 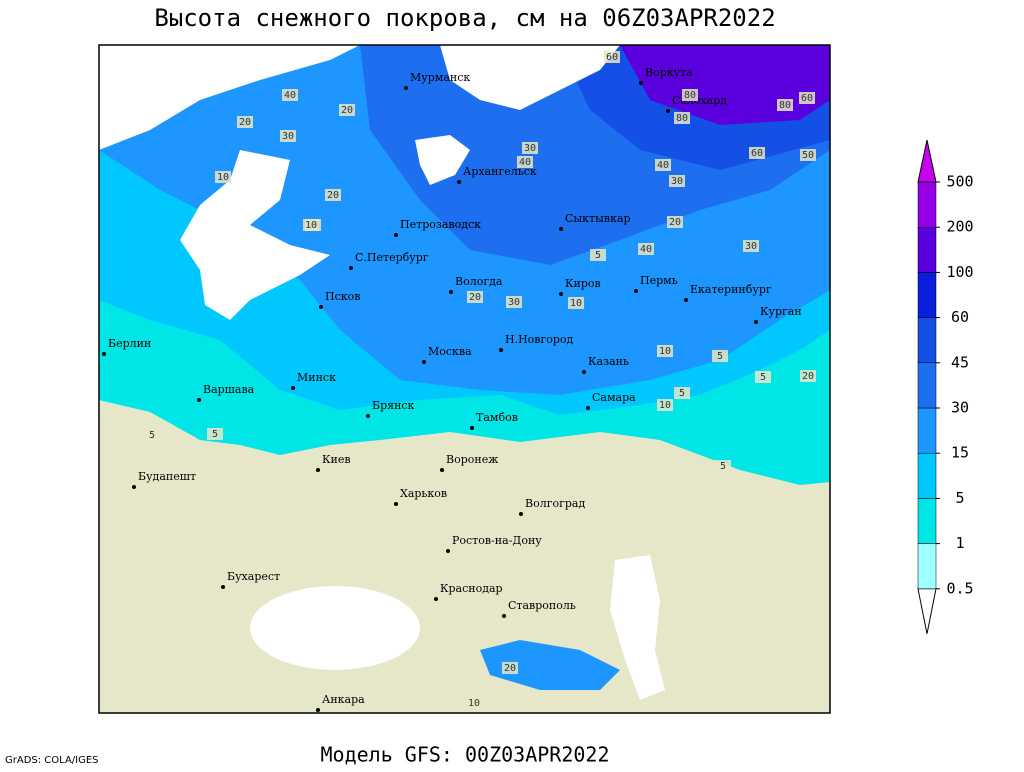 What do you see at coordinates (960, 317) in the screenshot?
I see `colorbar-label: 60` at bounding box center [960, 317].